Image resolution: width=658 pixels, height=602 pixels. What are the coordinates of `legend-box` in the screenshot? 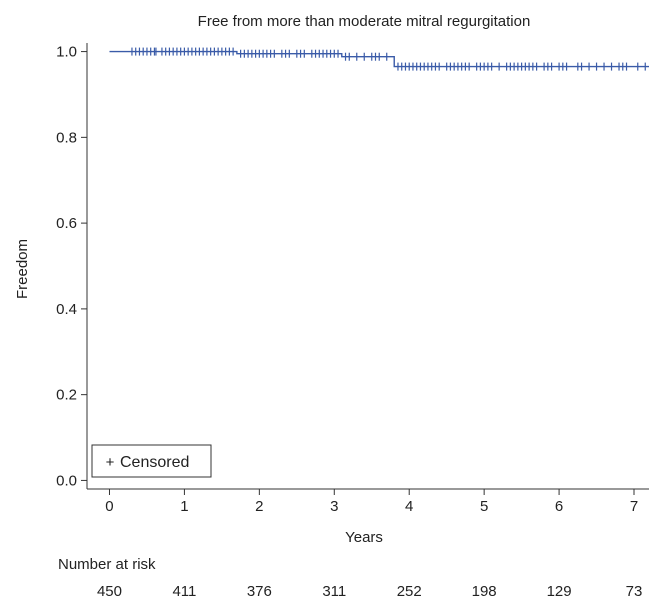 It's located at (151, 461).